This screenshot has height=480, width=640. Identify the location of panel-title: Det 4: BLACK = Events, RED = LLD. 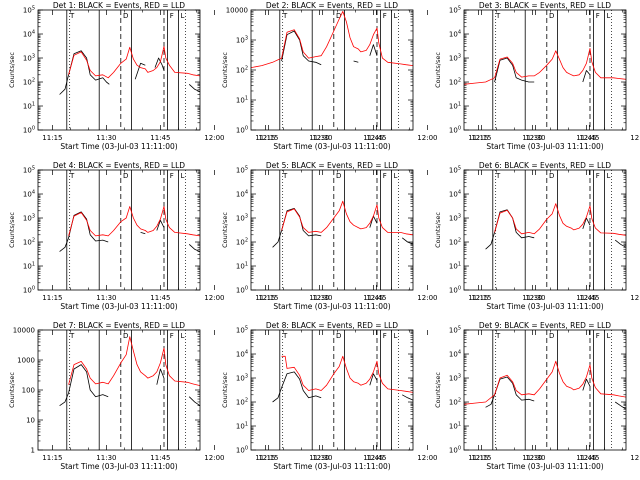
(119, 165).